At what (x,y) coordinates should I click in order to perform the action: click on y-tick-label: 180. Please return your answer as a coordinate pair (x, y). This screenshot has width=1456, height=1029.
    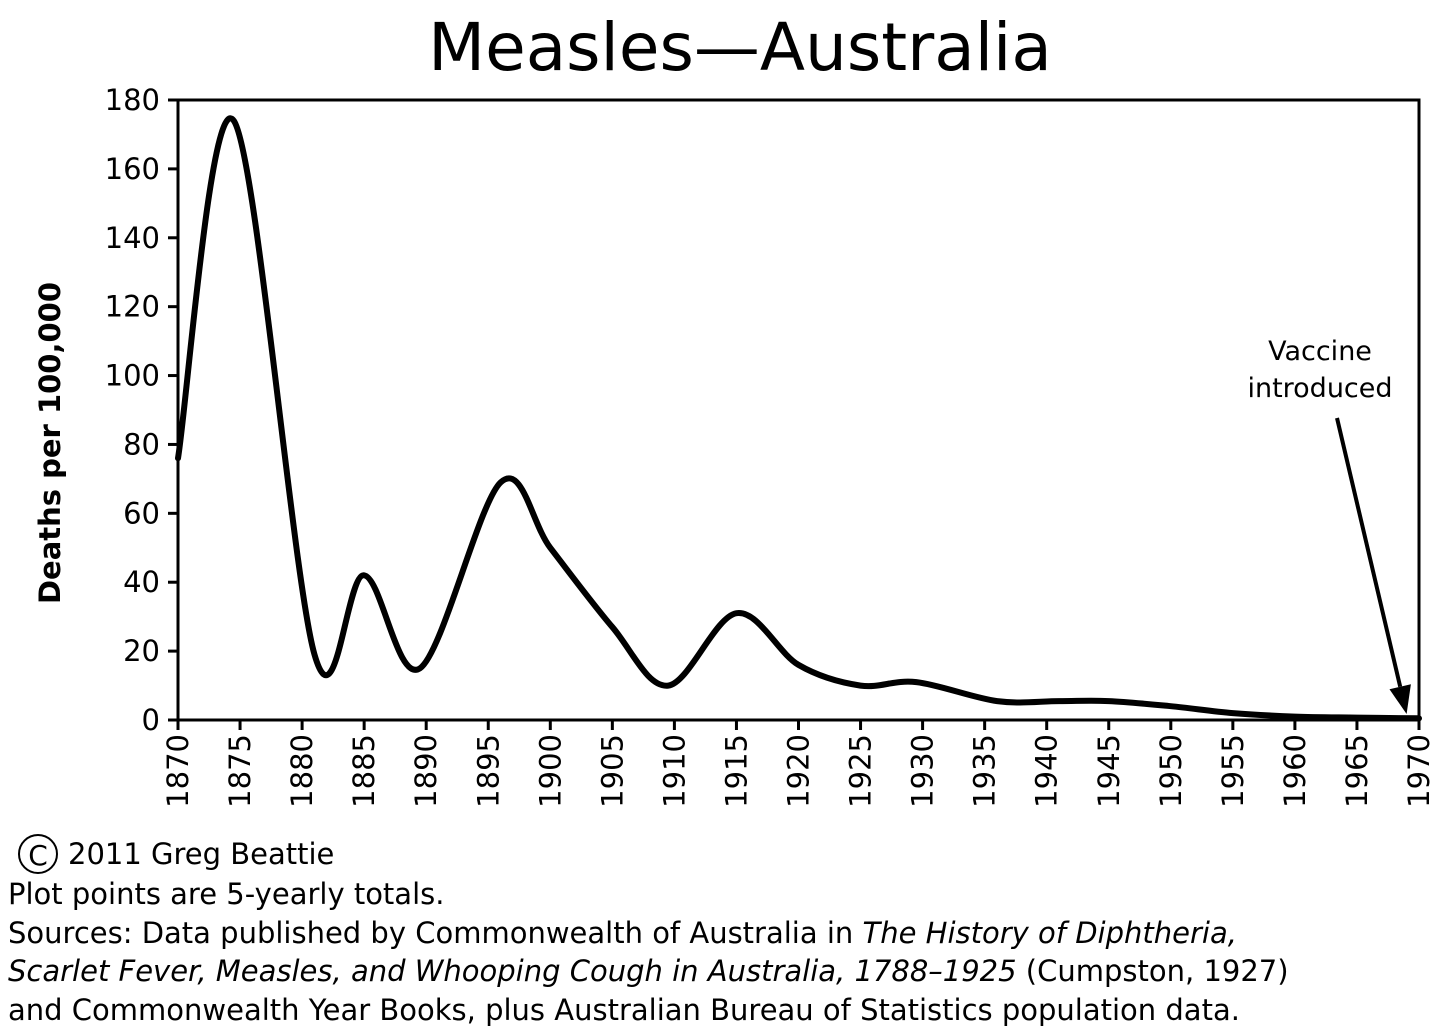
    Looking at the image, I should click on (132, 100).